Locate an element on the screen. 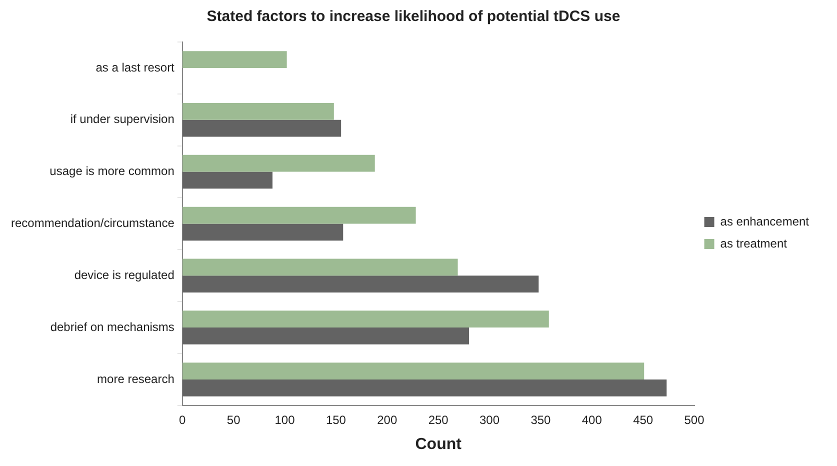 The width and height of the screenshot is (837, 466). y-tick-label: debrief on mechanisms is located at coordinates (112, 327).